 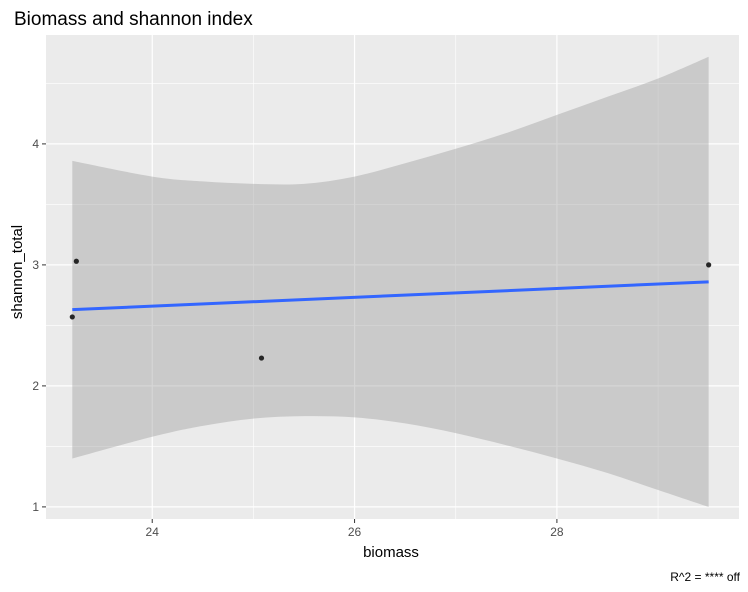 I want to click on y-axis-ticks: 1 2 3 4, so click(x=39, y=325).